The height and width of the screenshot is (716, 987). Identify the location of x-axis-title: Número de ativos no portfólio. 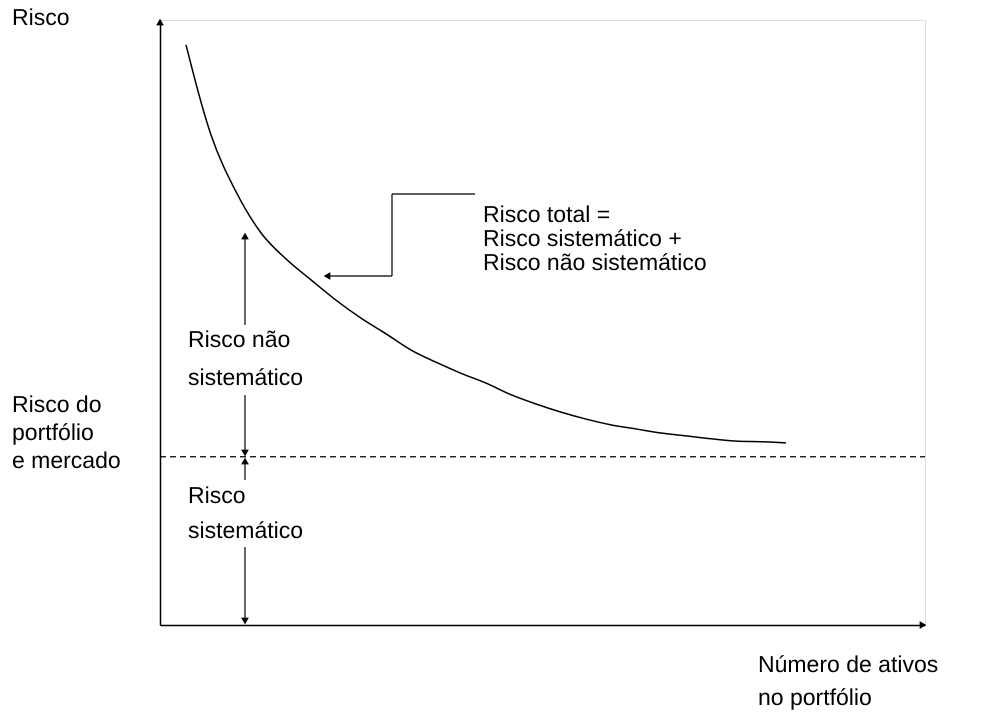
(848, 680).